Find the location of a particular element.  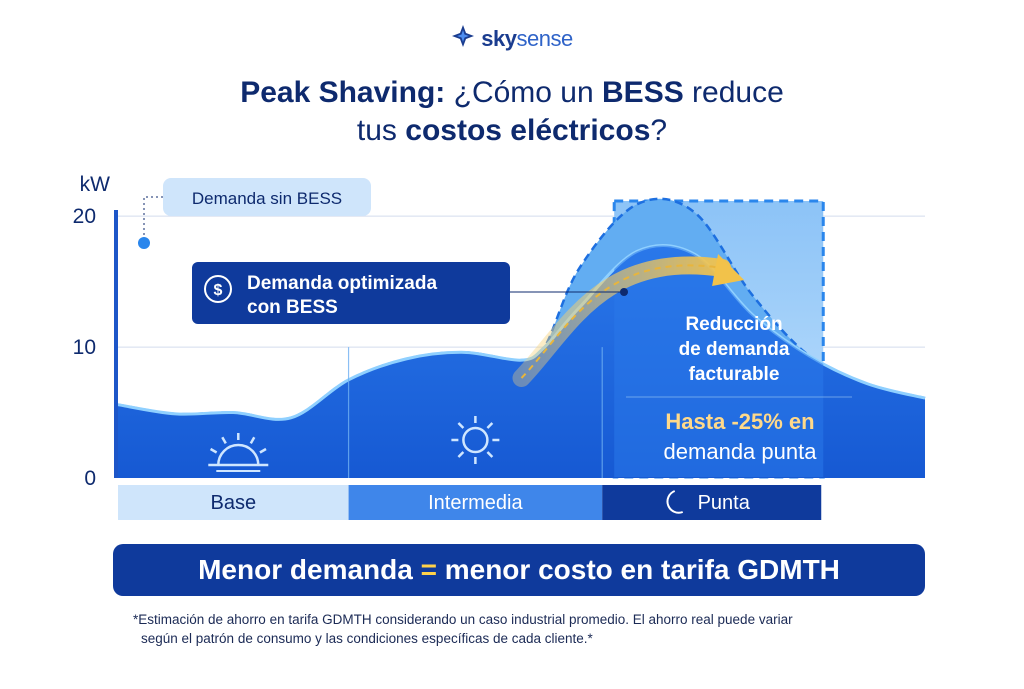

sun-icon is located at coordinates (475, 440).